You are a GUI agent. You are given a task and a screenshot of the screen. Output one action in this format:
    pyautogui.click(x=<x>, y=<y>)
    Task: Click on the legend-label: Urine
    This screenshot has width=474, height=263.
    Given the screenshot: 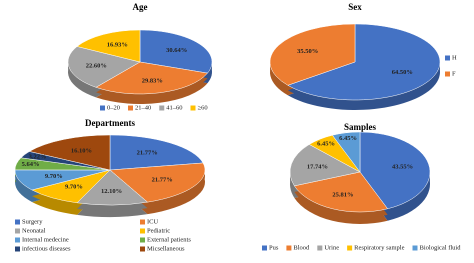 What is the action you would take?
    pyautogui.click(x=331, y=247)
    